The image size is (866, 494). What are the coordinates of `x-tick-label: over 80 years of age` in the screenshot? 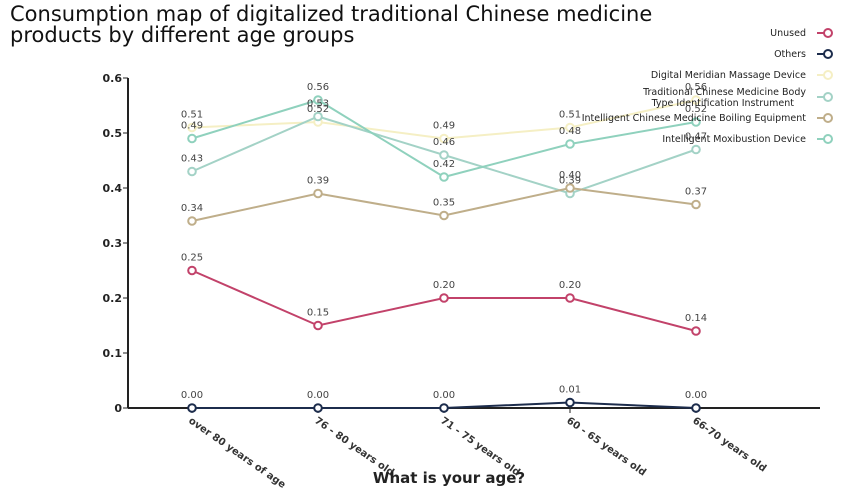 It's located at (236, 453).